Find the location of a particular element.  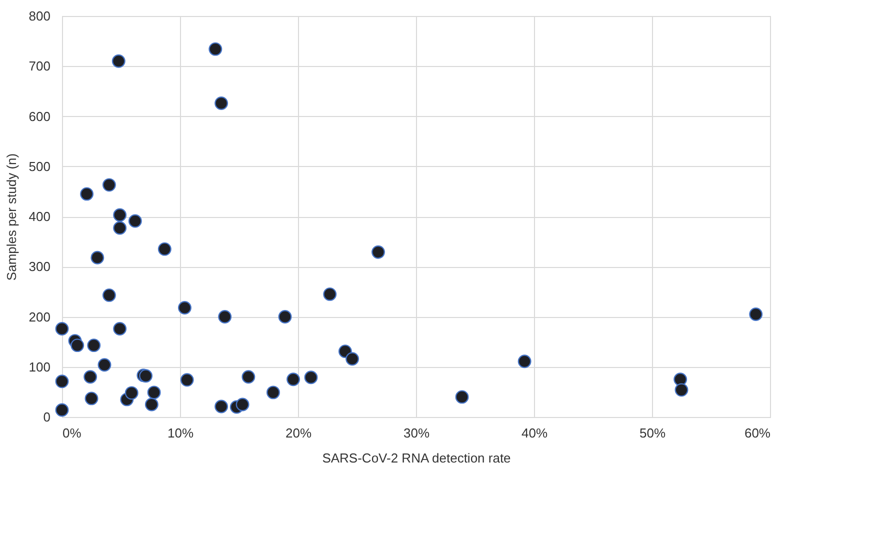

x-axis-title: SARS-CoV-2 RNA detection rate is located at coordinates (416, 458).